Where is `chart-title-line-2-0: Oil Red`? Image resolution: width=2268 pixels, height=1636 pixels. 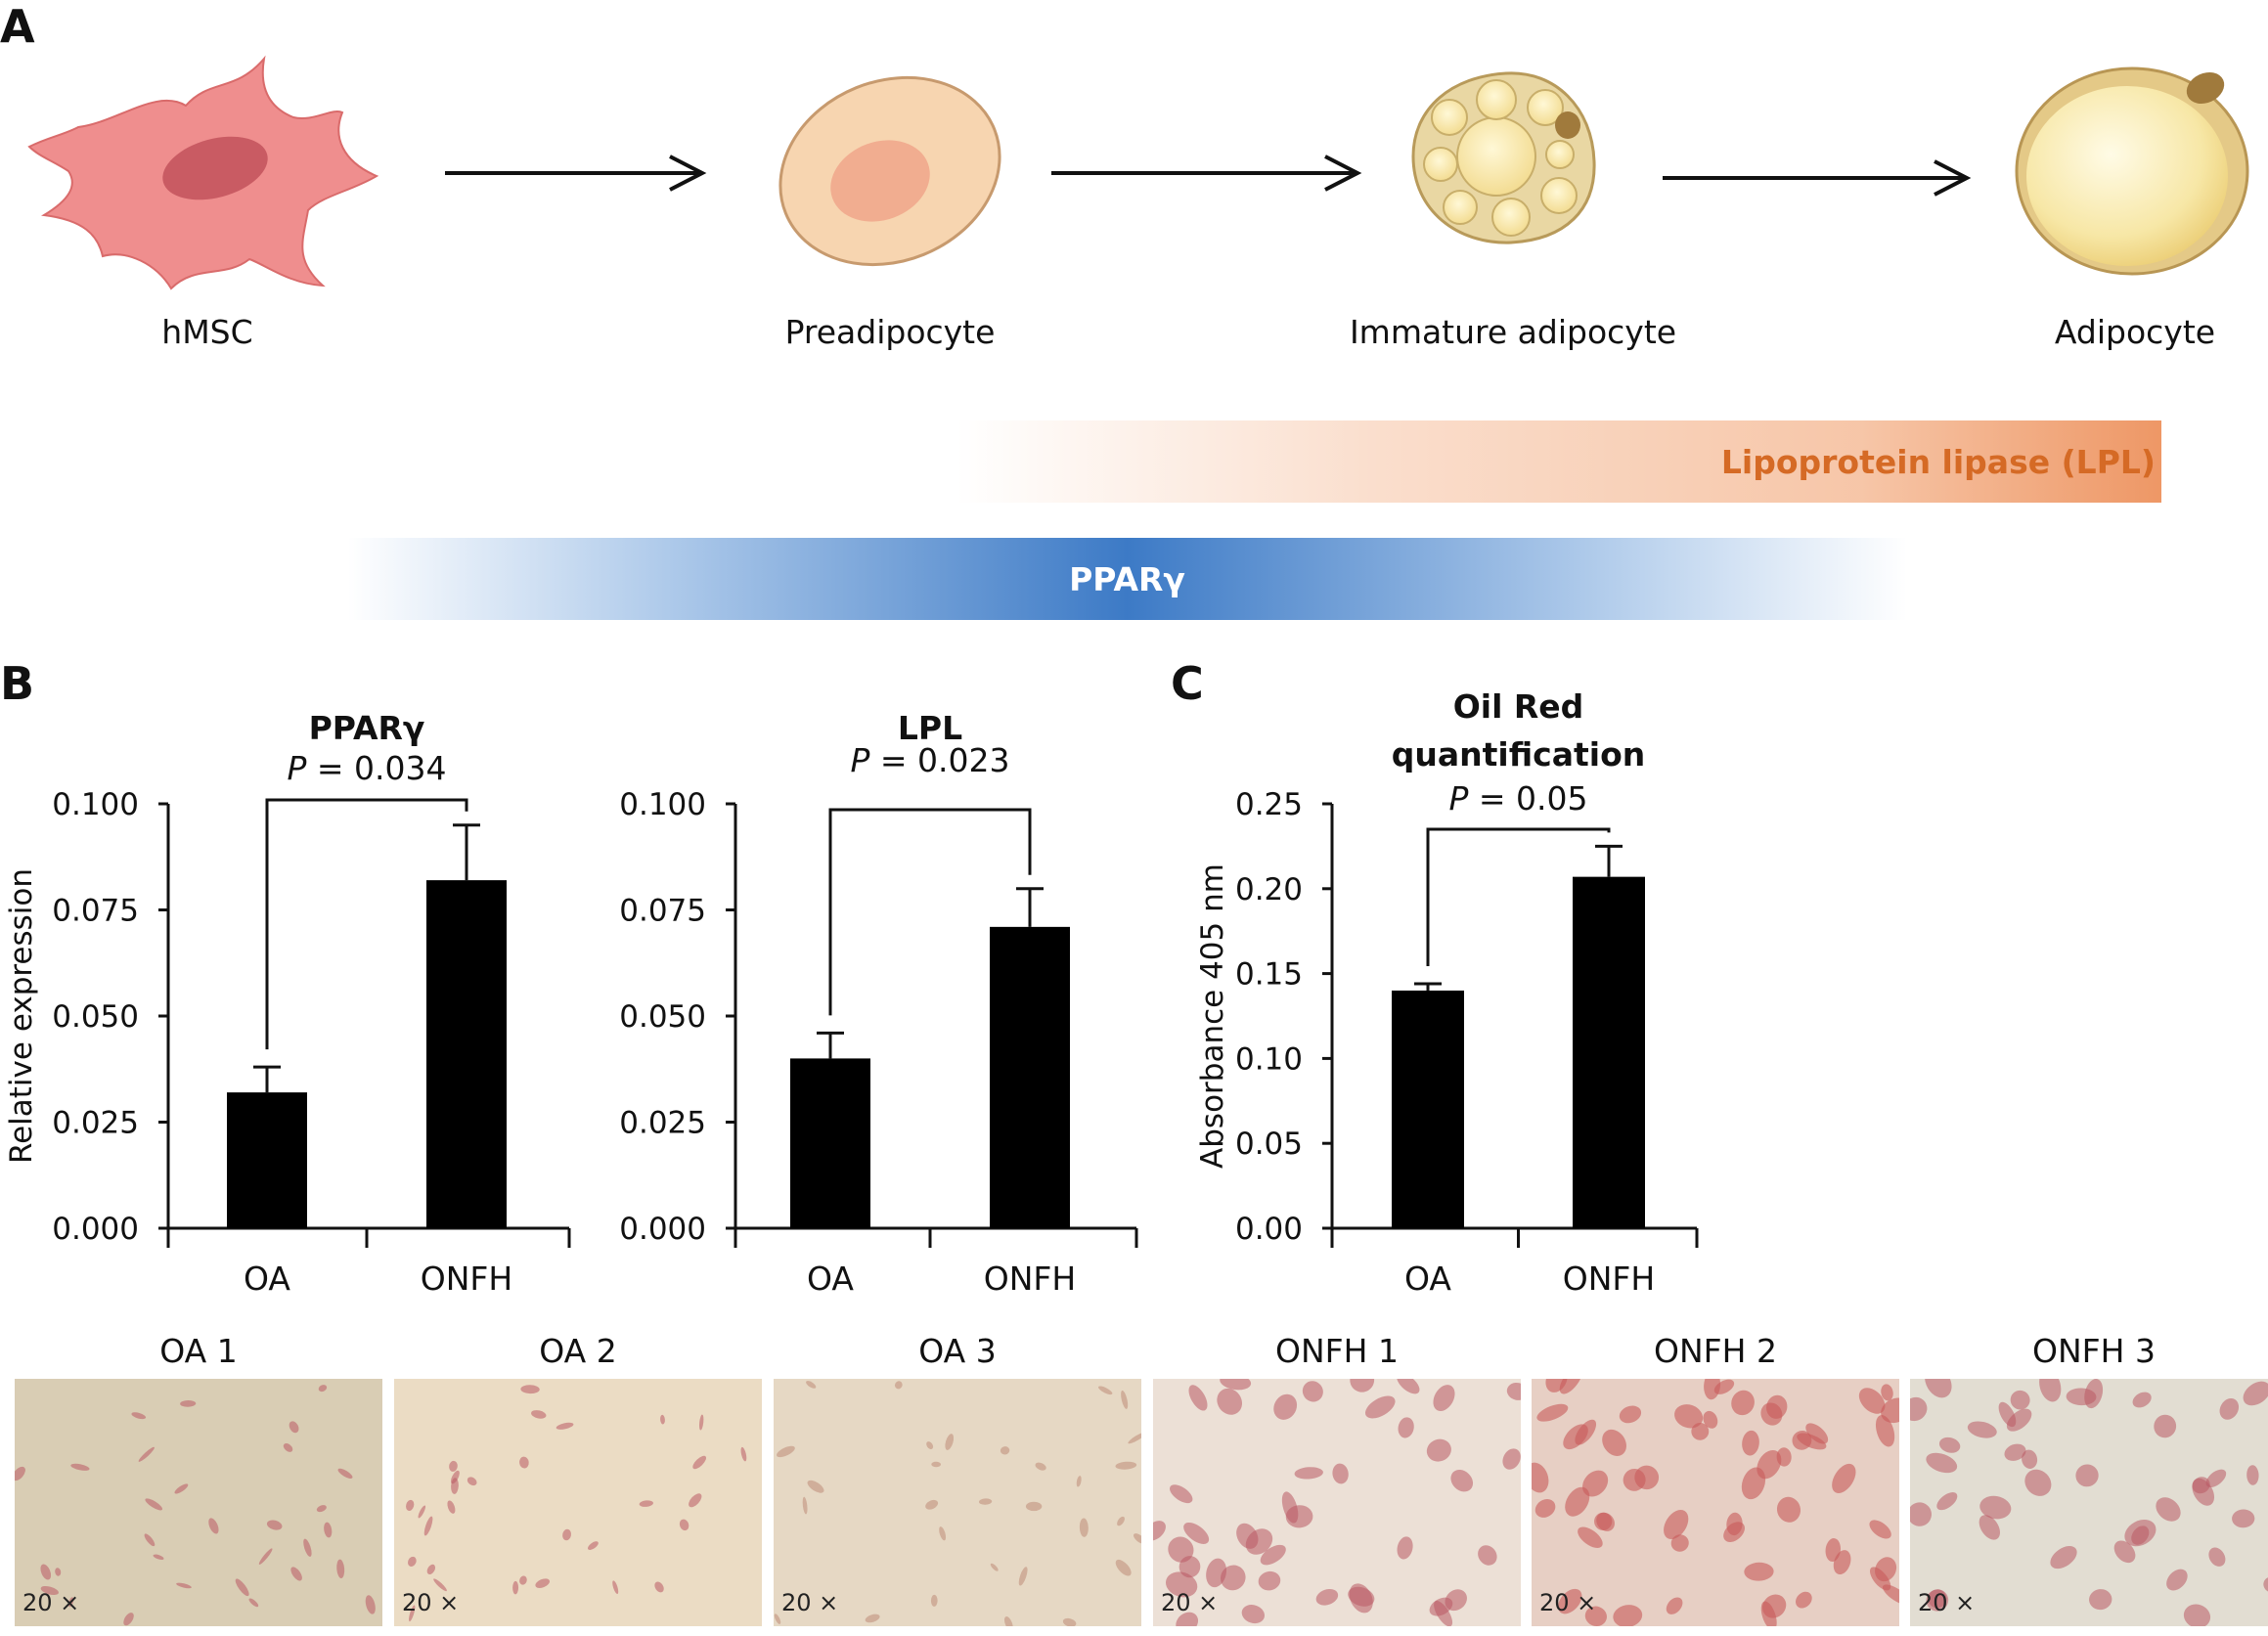
chart-title-line-2-0: Oil Red is located at coordinates (1519, 706).